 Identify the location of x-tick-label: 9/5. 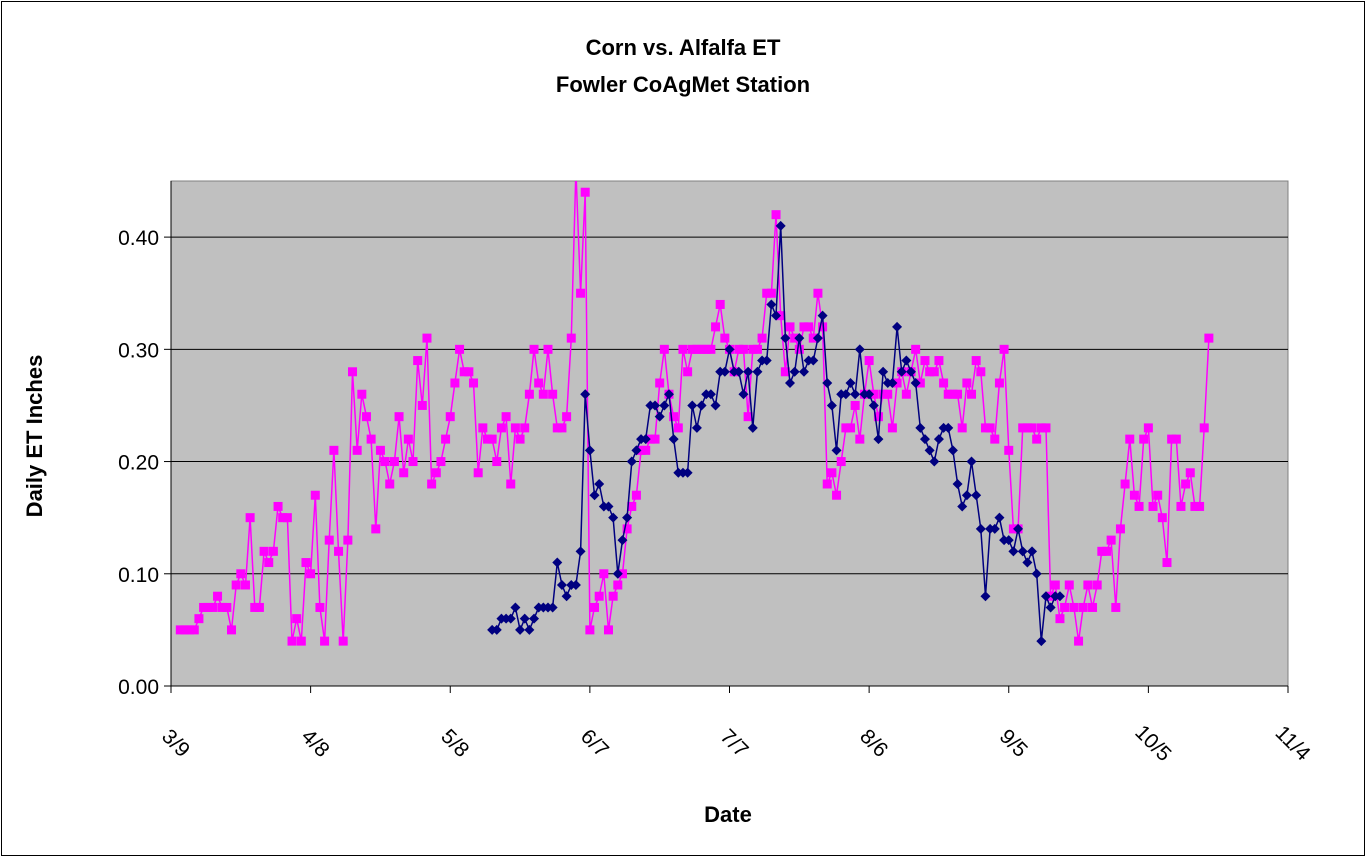
(1013, 743).